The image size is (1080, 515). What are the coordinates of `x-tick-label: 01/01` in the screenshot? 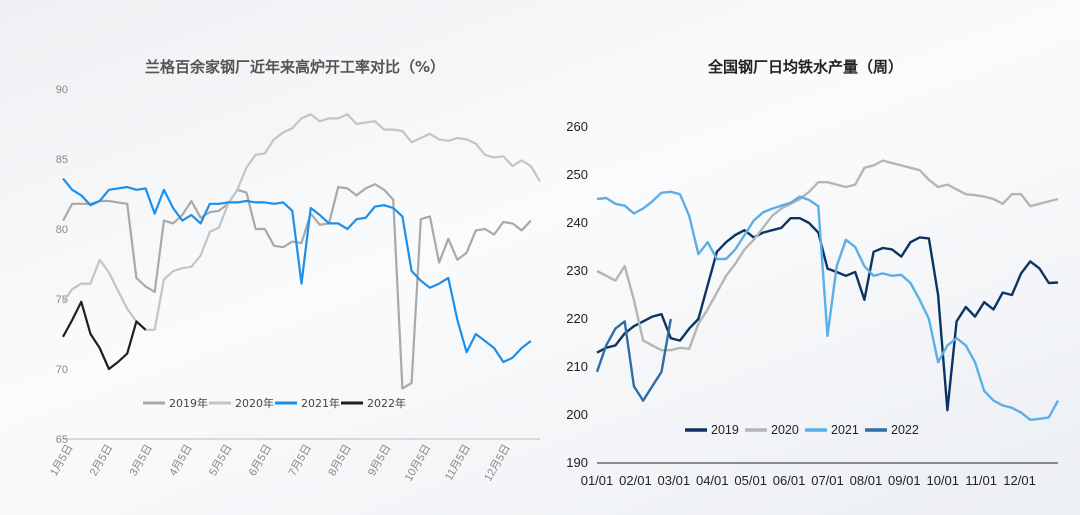 It's located at (597, 480).